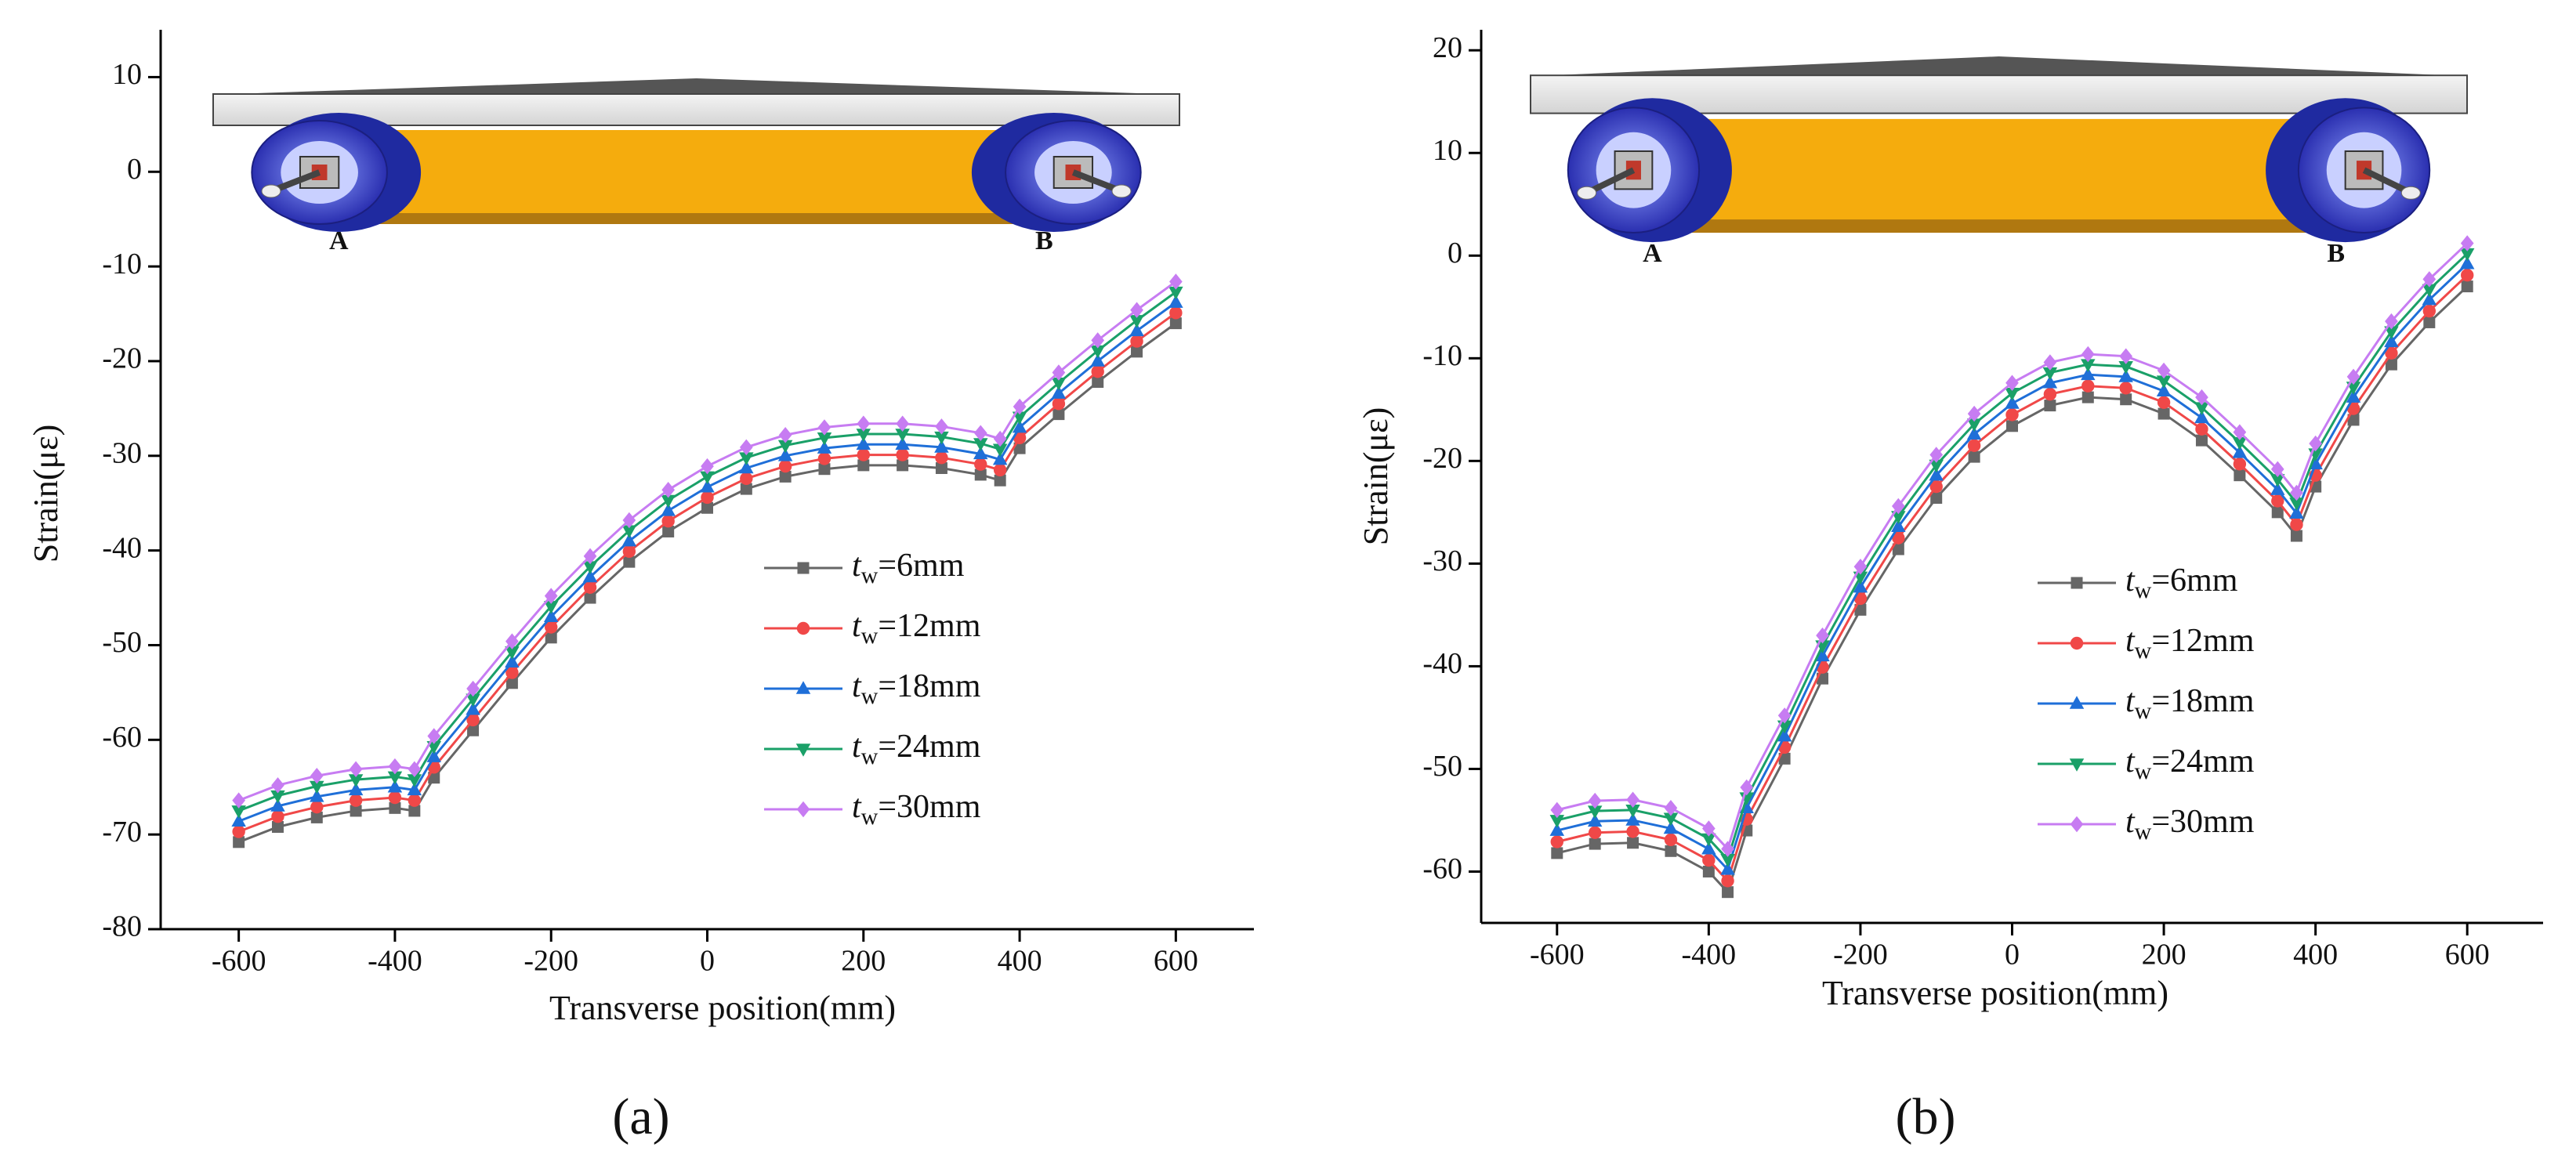 The height and width of the screenshot is (1165, 2576). I want to click on legend-label: tw=30mm, so click(916, 809).